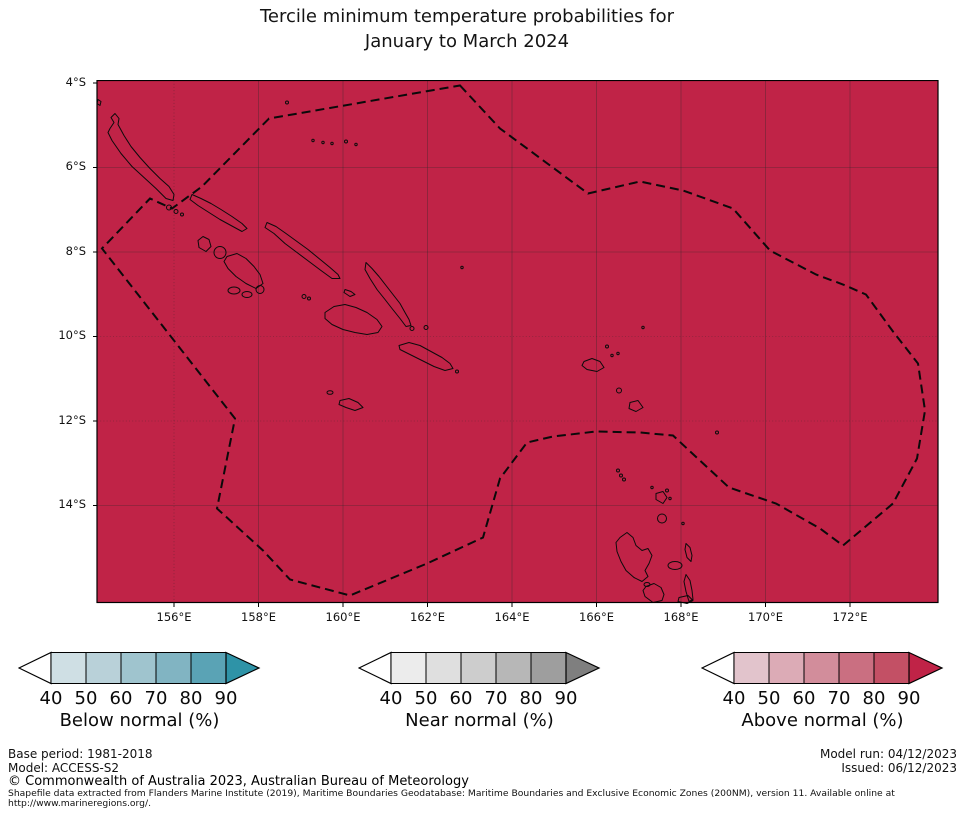 The height and width of the screenshot is (816, 965). Describe the element at coordinates (258, 617) in the screenshot. I see `x-axis-label: 158°E` at that location.